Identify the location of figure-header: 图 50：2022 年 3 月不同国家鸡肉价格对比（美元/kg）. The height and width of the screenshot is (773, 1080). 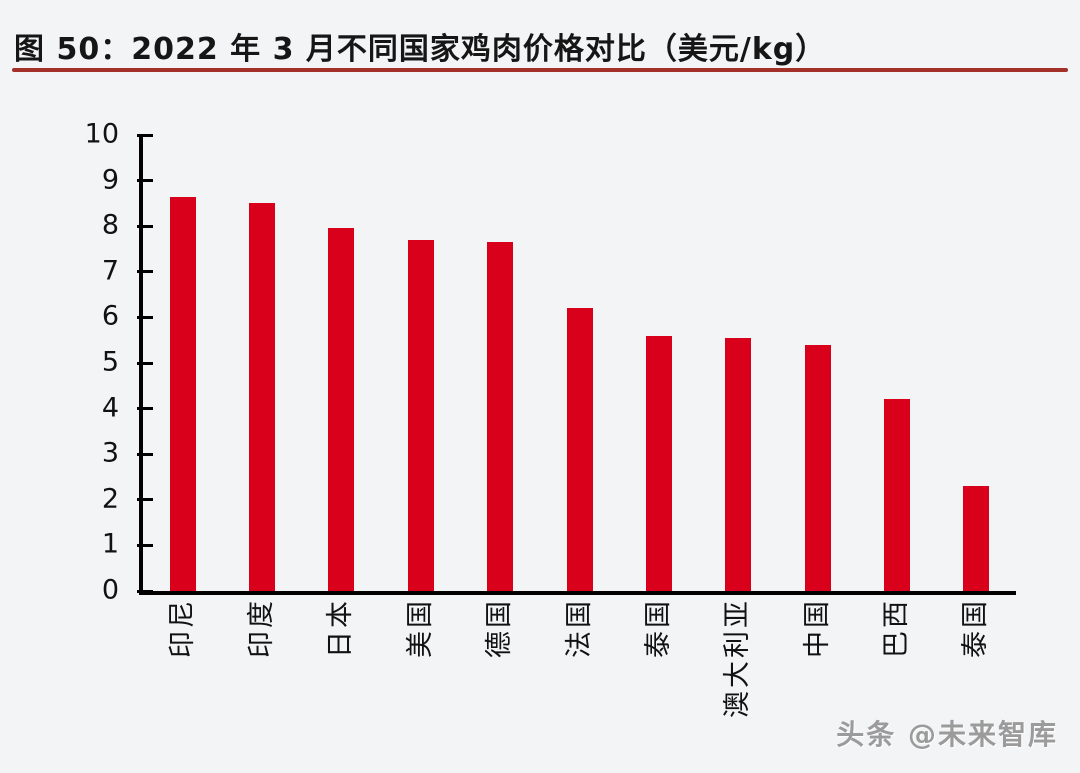
(540, 40).